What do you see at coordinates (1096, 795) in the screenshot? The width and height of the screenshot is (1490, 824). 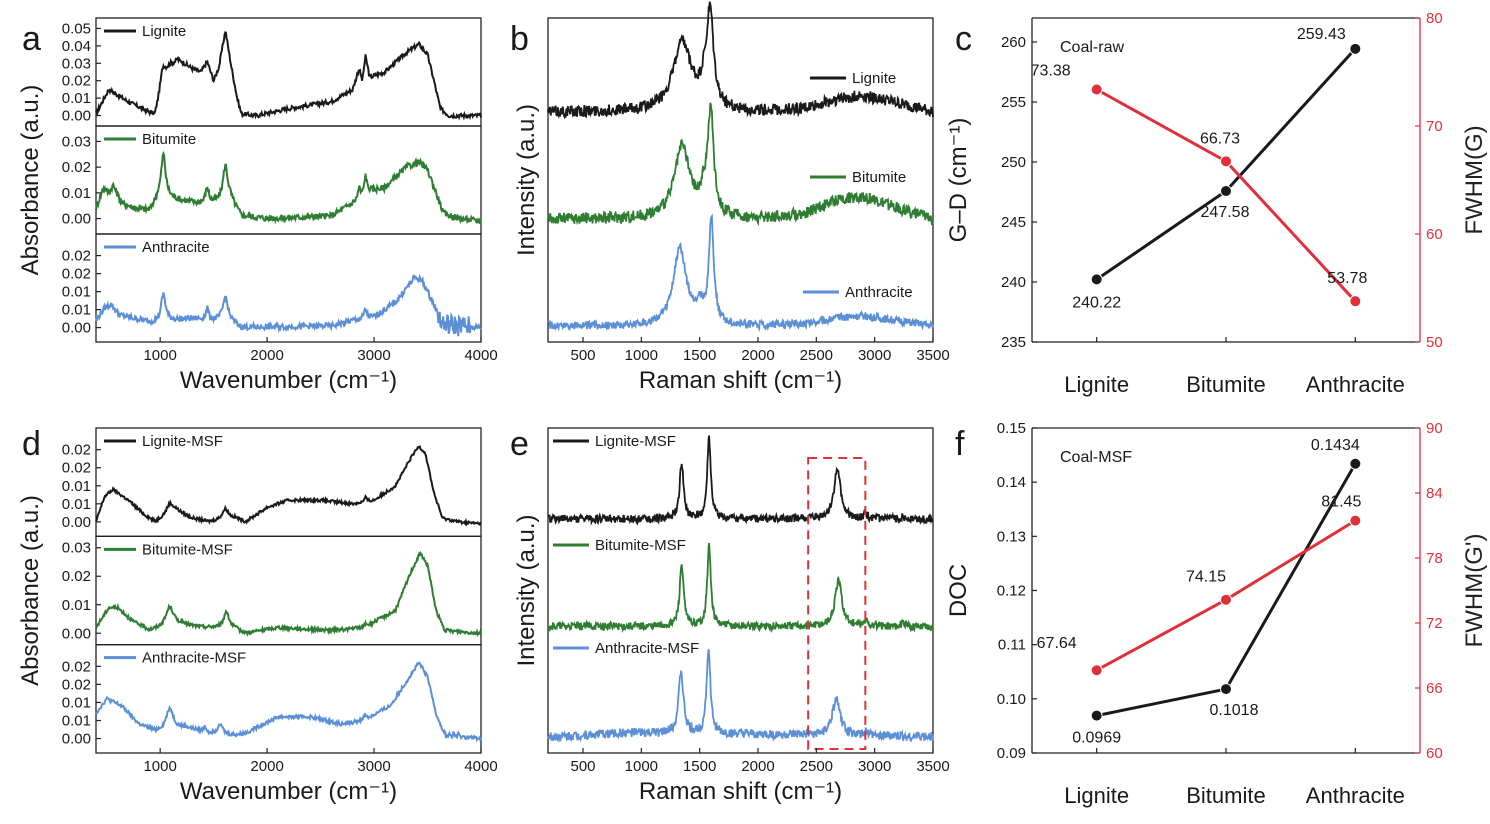 I see `category-label: Lignite` at bounding box center [1096, 795].